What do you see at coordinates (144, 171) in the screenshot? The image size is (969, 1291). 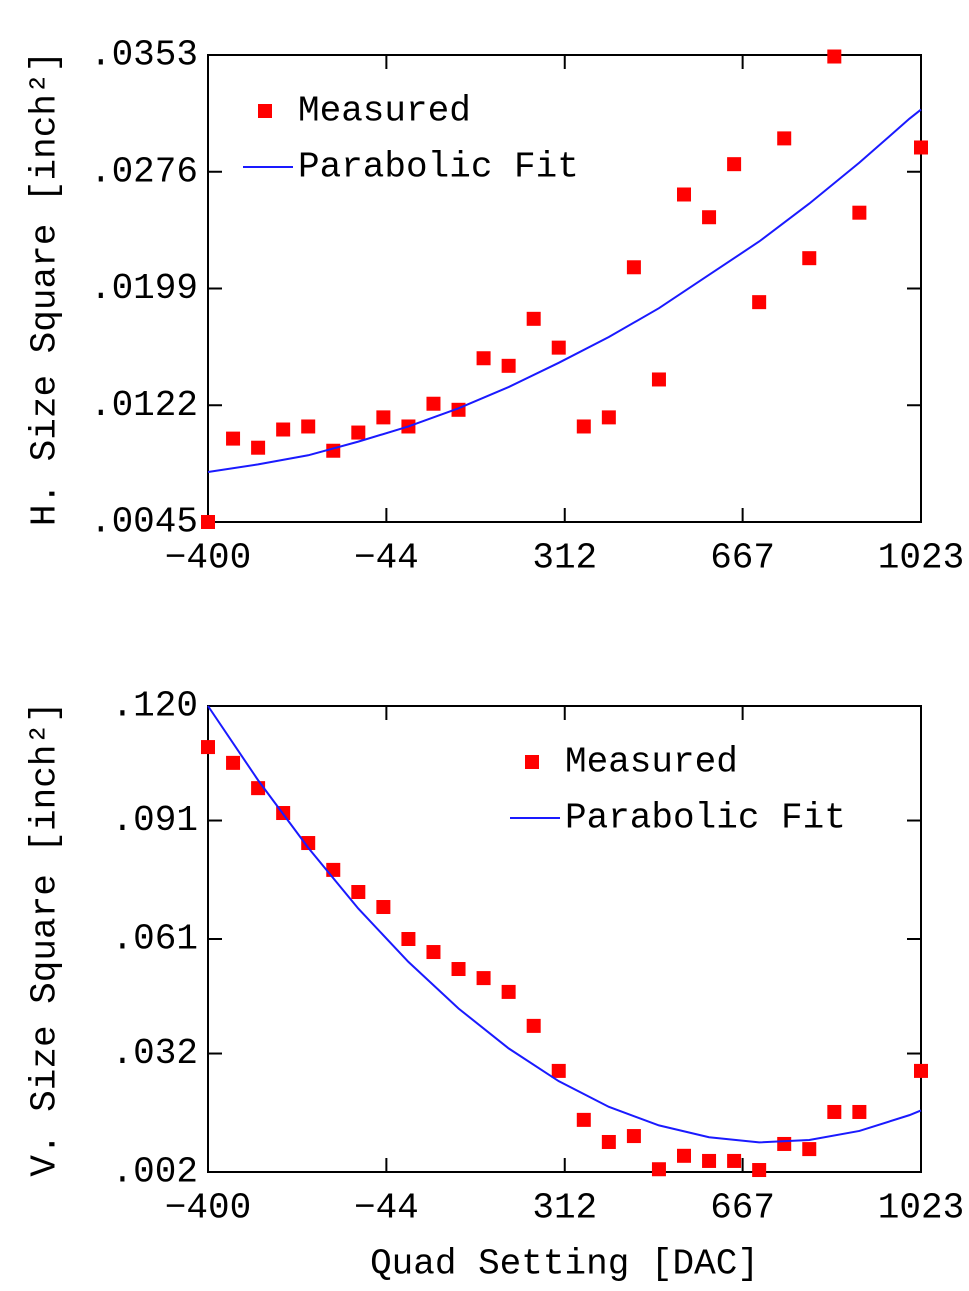 I see `y-tick-label: .0276` at bounding box center [144, 171].